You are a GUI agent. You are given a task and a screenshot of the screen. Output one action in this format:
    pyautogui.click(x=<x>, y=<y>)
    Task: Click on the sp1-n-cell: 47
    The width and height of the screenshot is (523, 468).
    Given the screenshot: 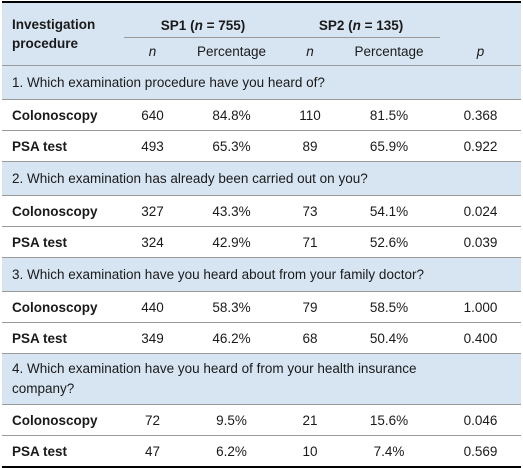 What is the action you would take?
    pyautogui.click(x=152, y=451)
    